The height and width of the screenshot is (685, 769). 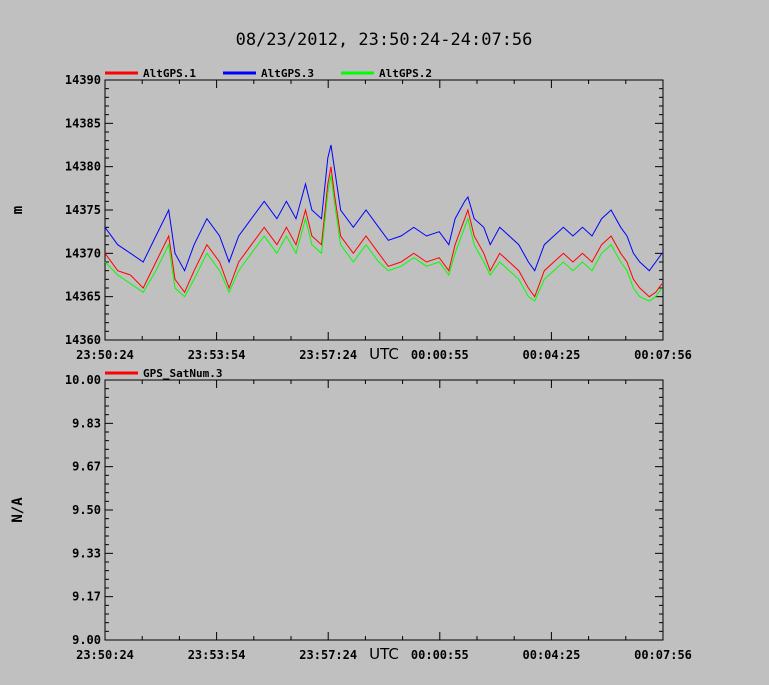 What do you see at coordinates (83, 123) in the screenshot?
I see `y-tick-label: 14385` at bounding box center [83, 123].